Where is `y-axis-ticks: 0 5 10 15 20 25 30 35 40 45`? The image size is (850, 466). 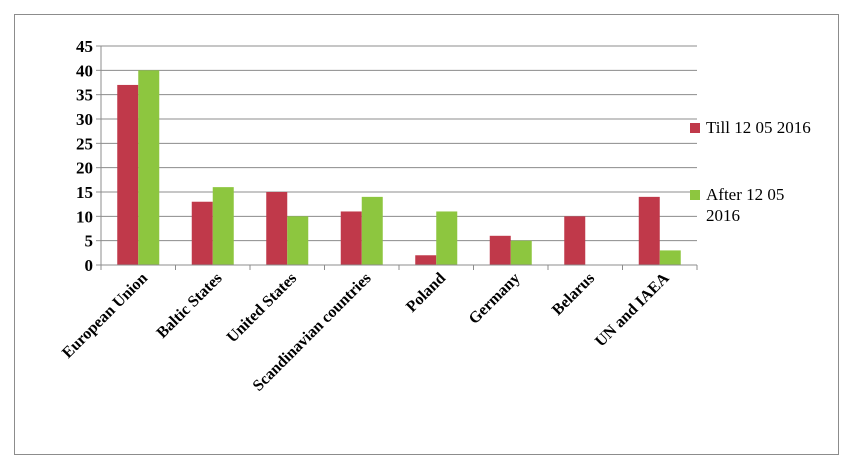 y-axis-ticks: 0 5 10 15 20 25 30 35 40 45 is located at coordinates (88, 156).